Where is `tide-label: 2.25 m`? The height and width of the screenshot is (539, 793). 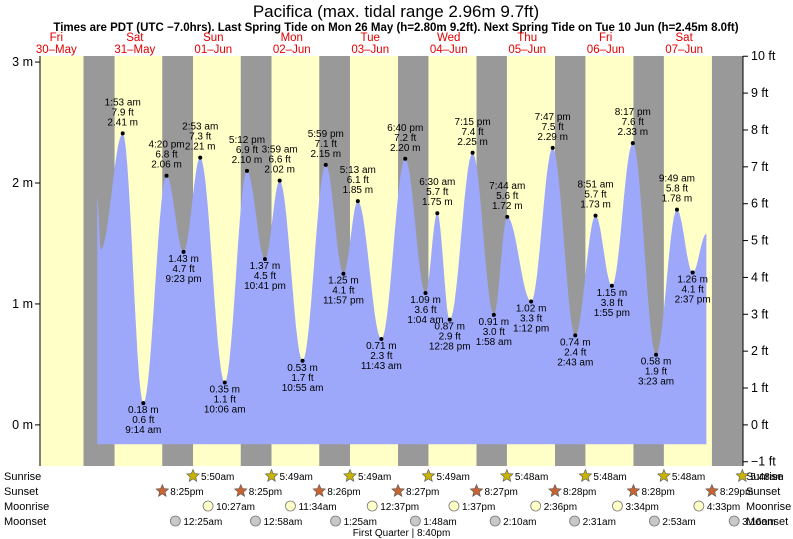
tide-label: 2.25 m is located at coordinates (472, 142).